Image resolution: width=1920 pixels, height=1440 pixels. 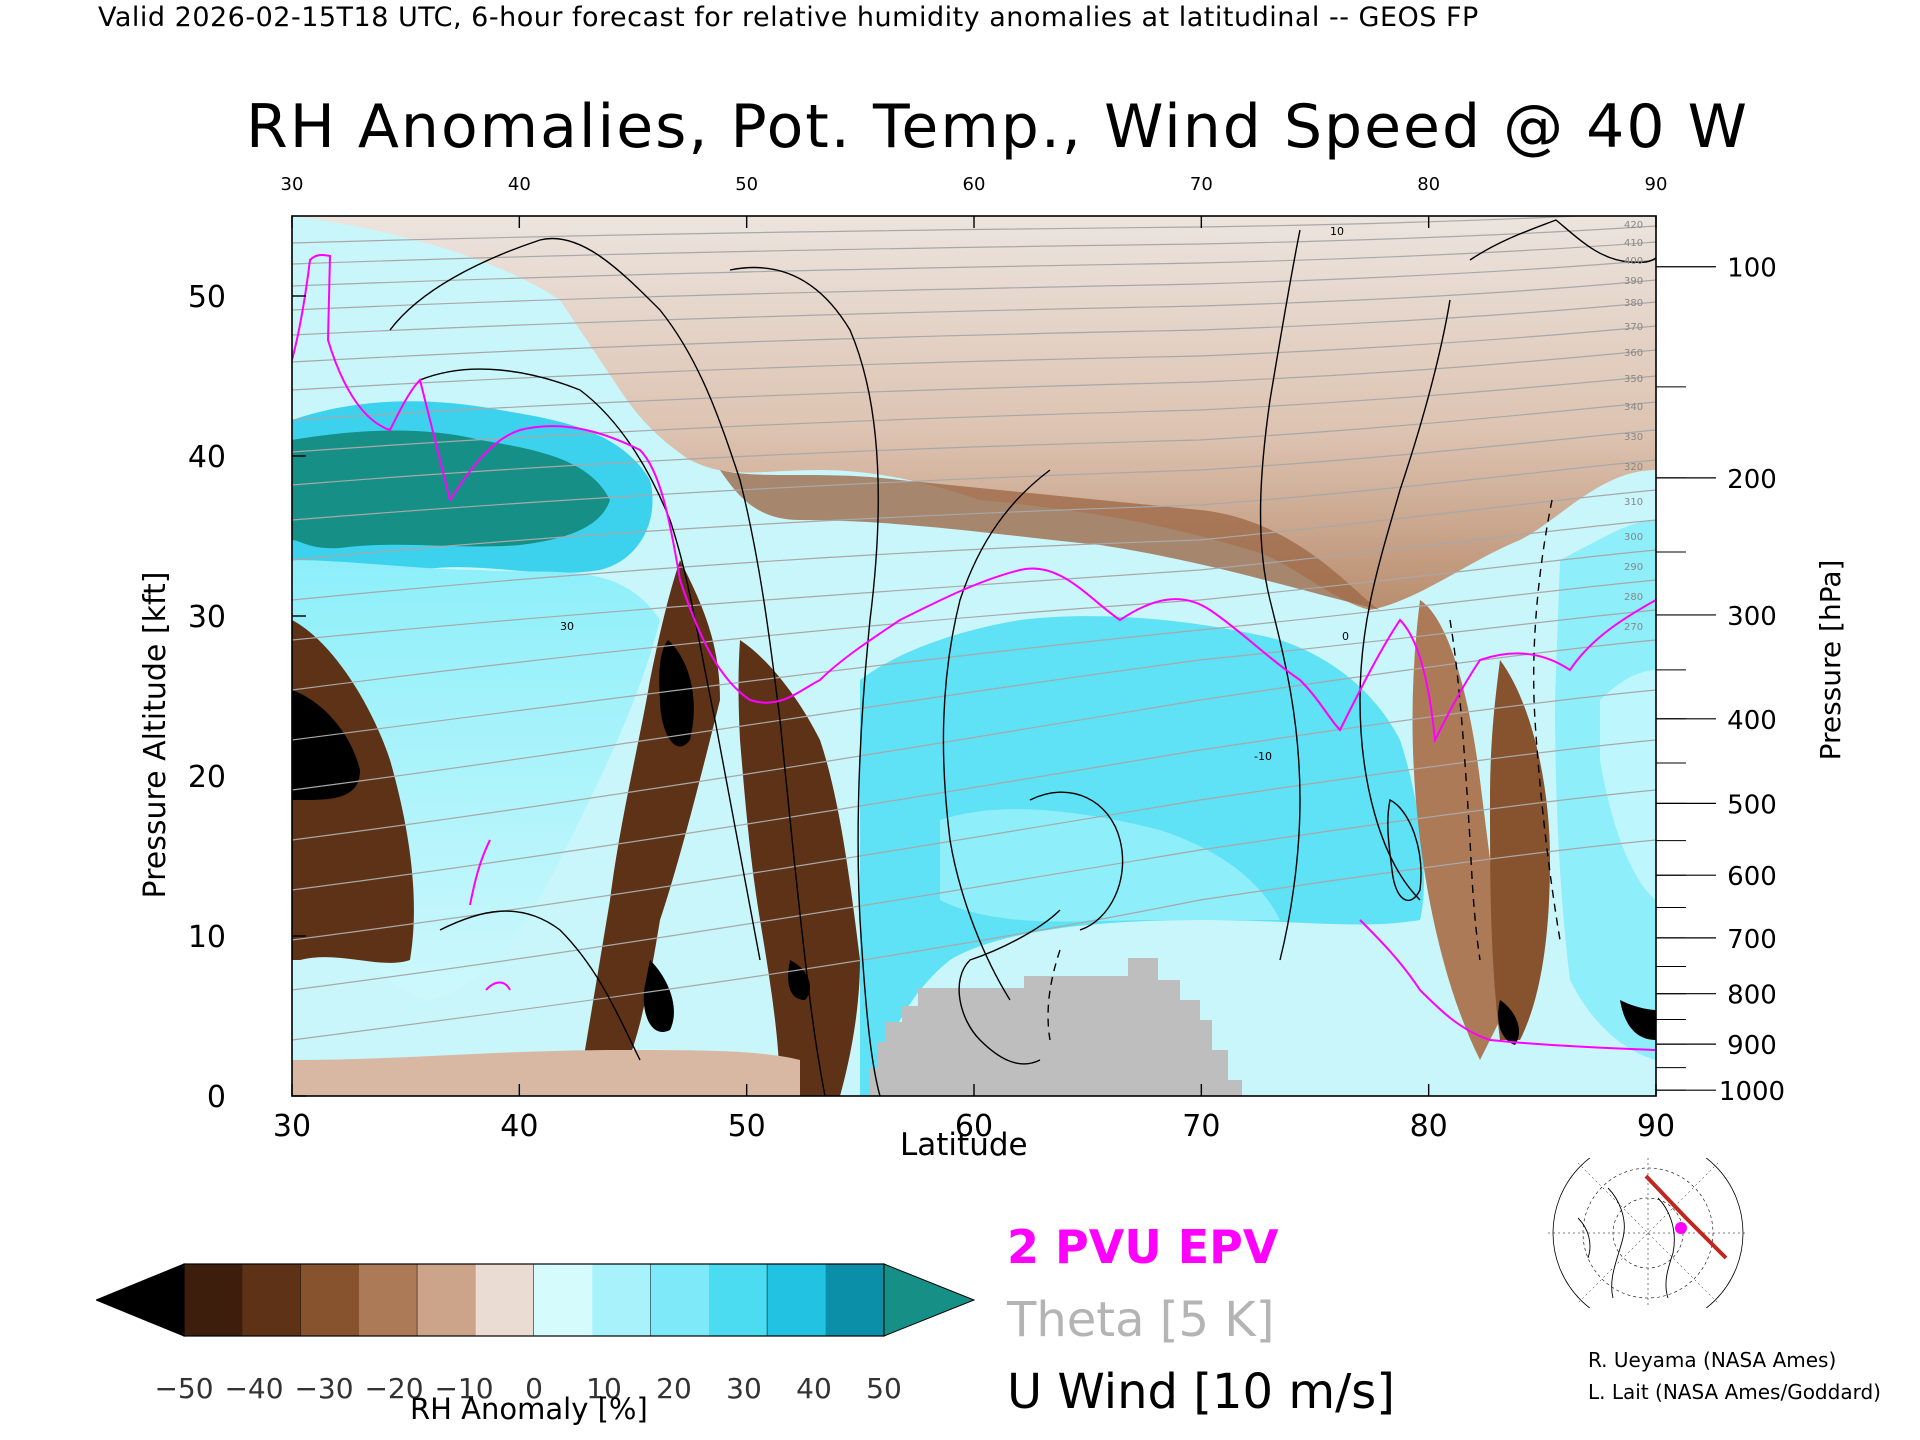 What do you see at coordinates (393, 1388) in the screenshot?
I see `colorbar-tick-label: −20` at bounding box center [393, 1388].